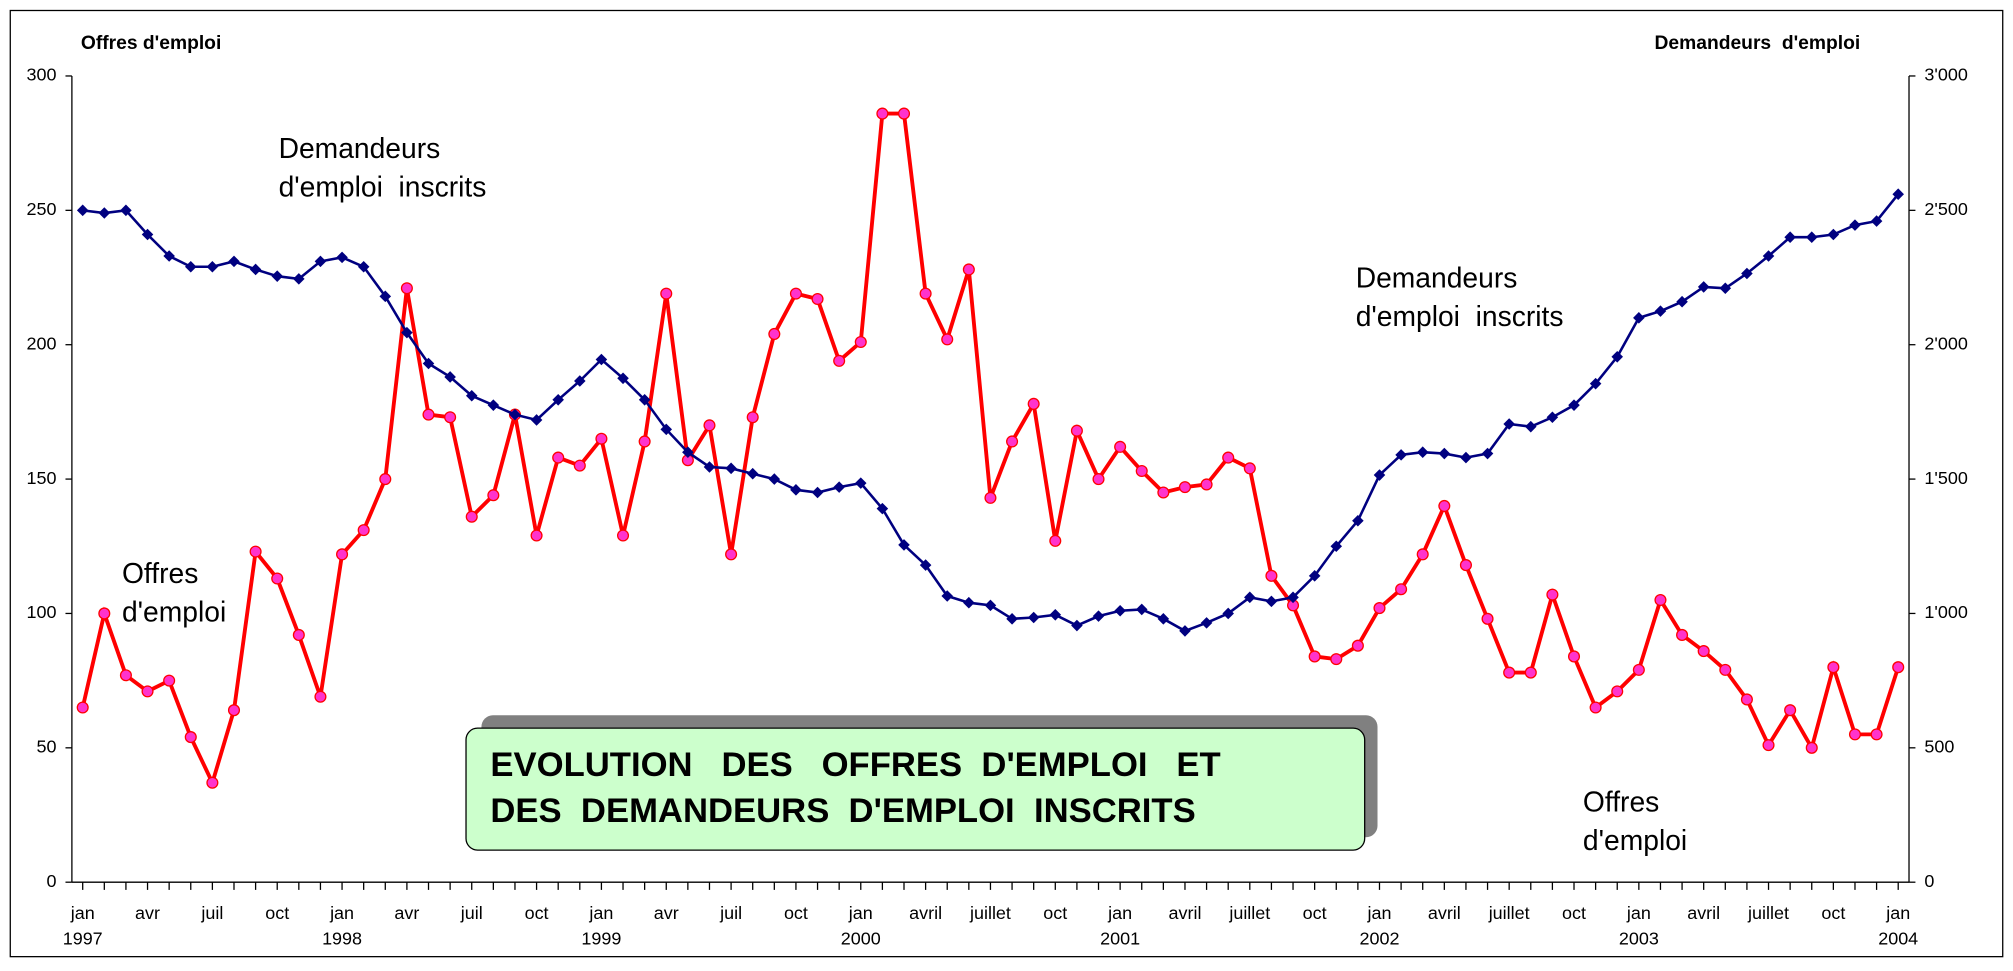 The width and height of the screenshot is (2013, 971). What do you see at coordinates (1758, 43) in the screenshot?
I see `y2-axis-title: Demandeurs d'emploi` at bounding box center [1758, 43].